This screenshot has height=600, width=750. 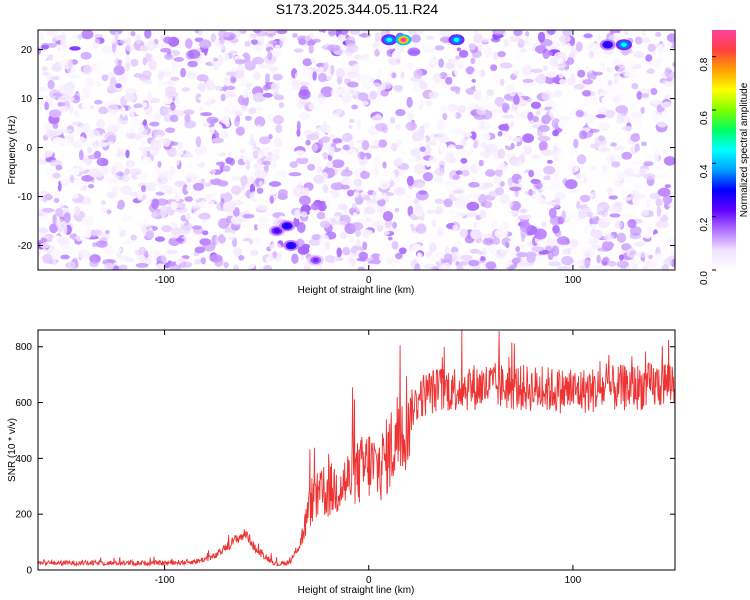 What do you see at coordinates (389, 39) in the screenshot?
I see `hotspot-core` at bounding box center [389, 39].